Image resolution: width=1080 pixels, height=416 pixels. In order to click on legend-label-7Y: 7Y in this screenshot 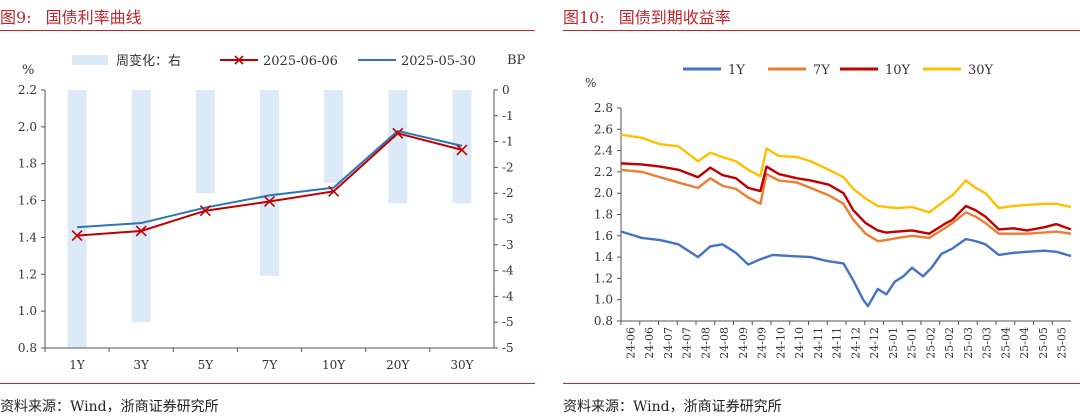, I will do `click(821, 70)`.